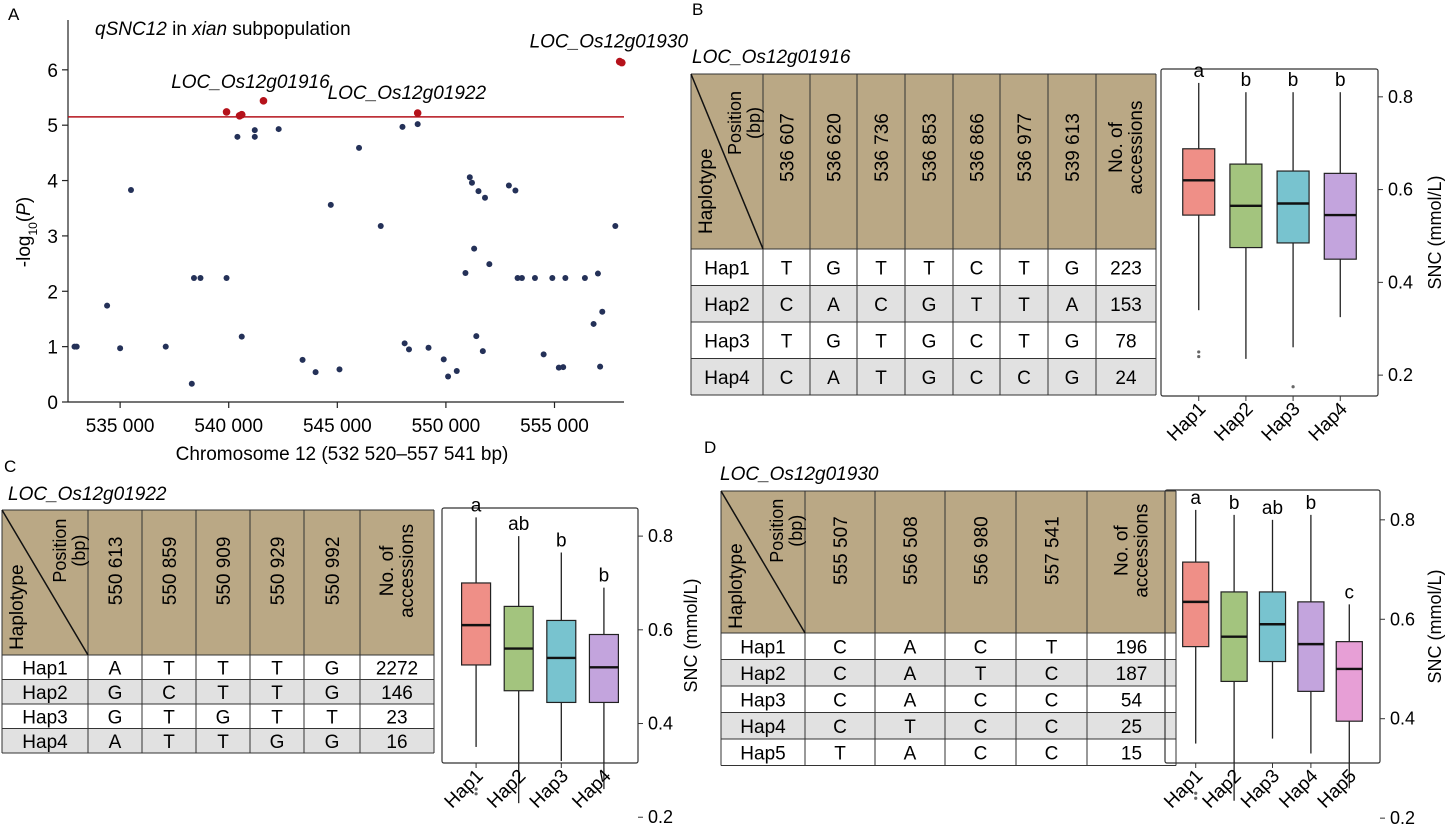 This screenshot has width=1451, height=824. I want to click on y-label-p: P, so click(24, 209).